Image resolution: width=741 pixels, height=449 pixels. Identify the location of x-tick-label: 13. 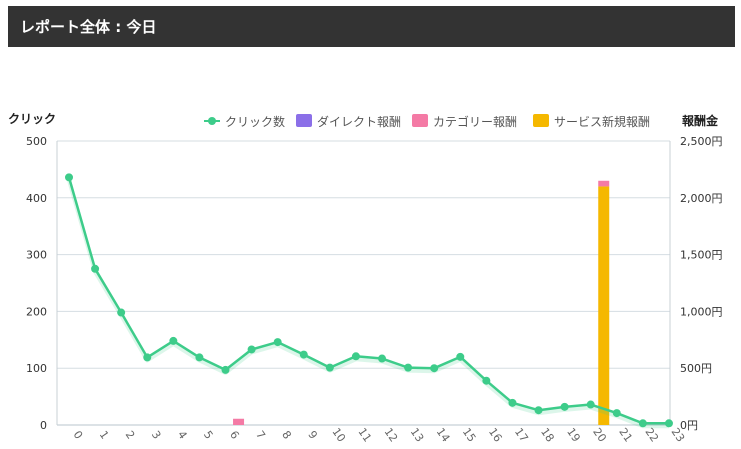
(417, 435).